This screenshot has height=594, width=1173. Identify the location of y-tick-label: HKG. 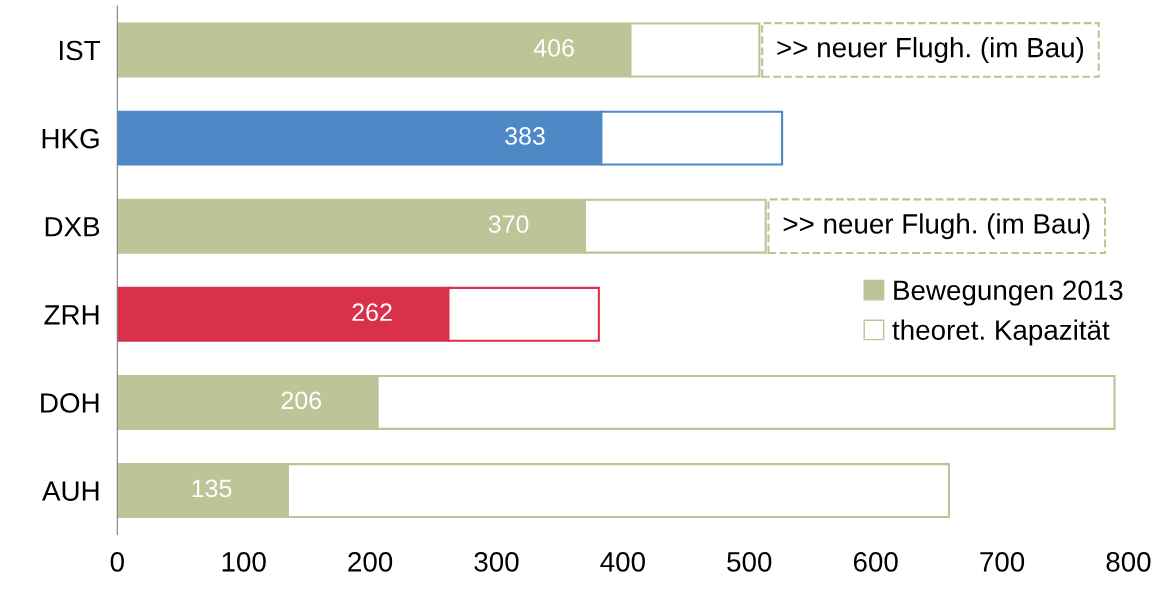
(70, 138).